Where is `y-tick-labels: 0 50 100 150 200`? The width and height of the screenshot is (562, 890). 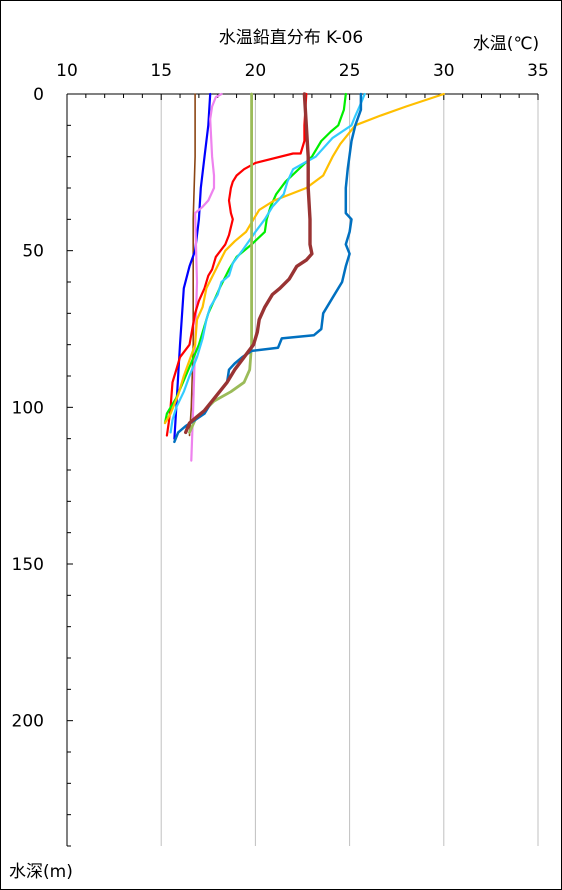 y-tick-labels: 0 50 100 150 200 is located at coordinates (28, 408).